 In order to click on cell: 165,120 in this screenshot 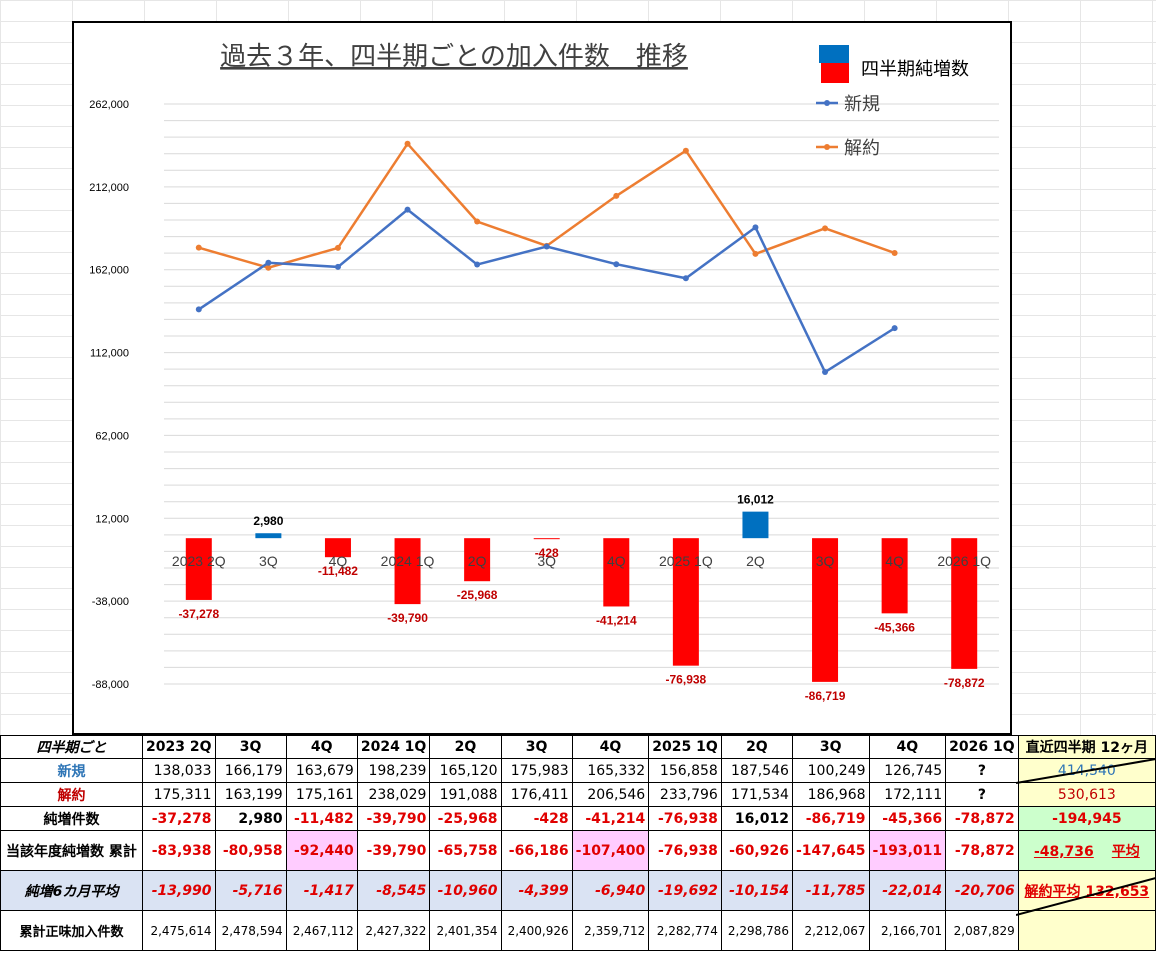, I will do `click(465, 770)`.